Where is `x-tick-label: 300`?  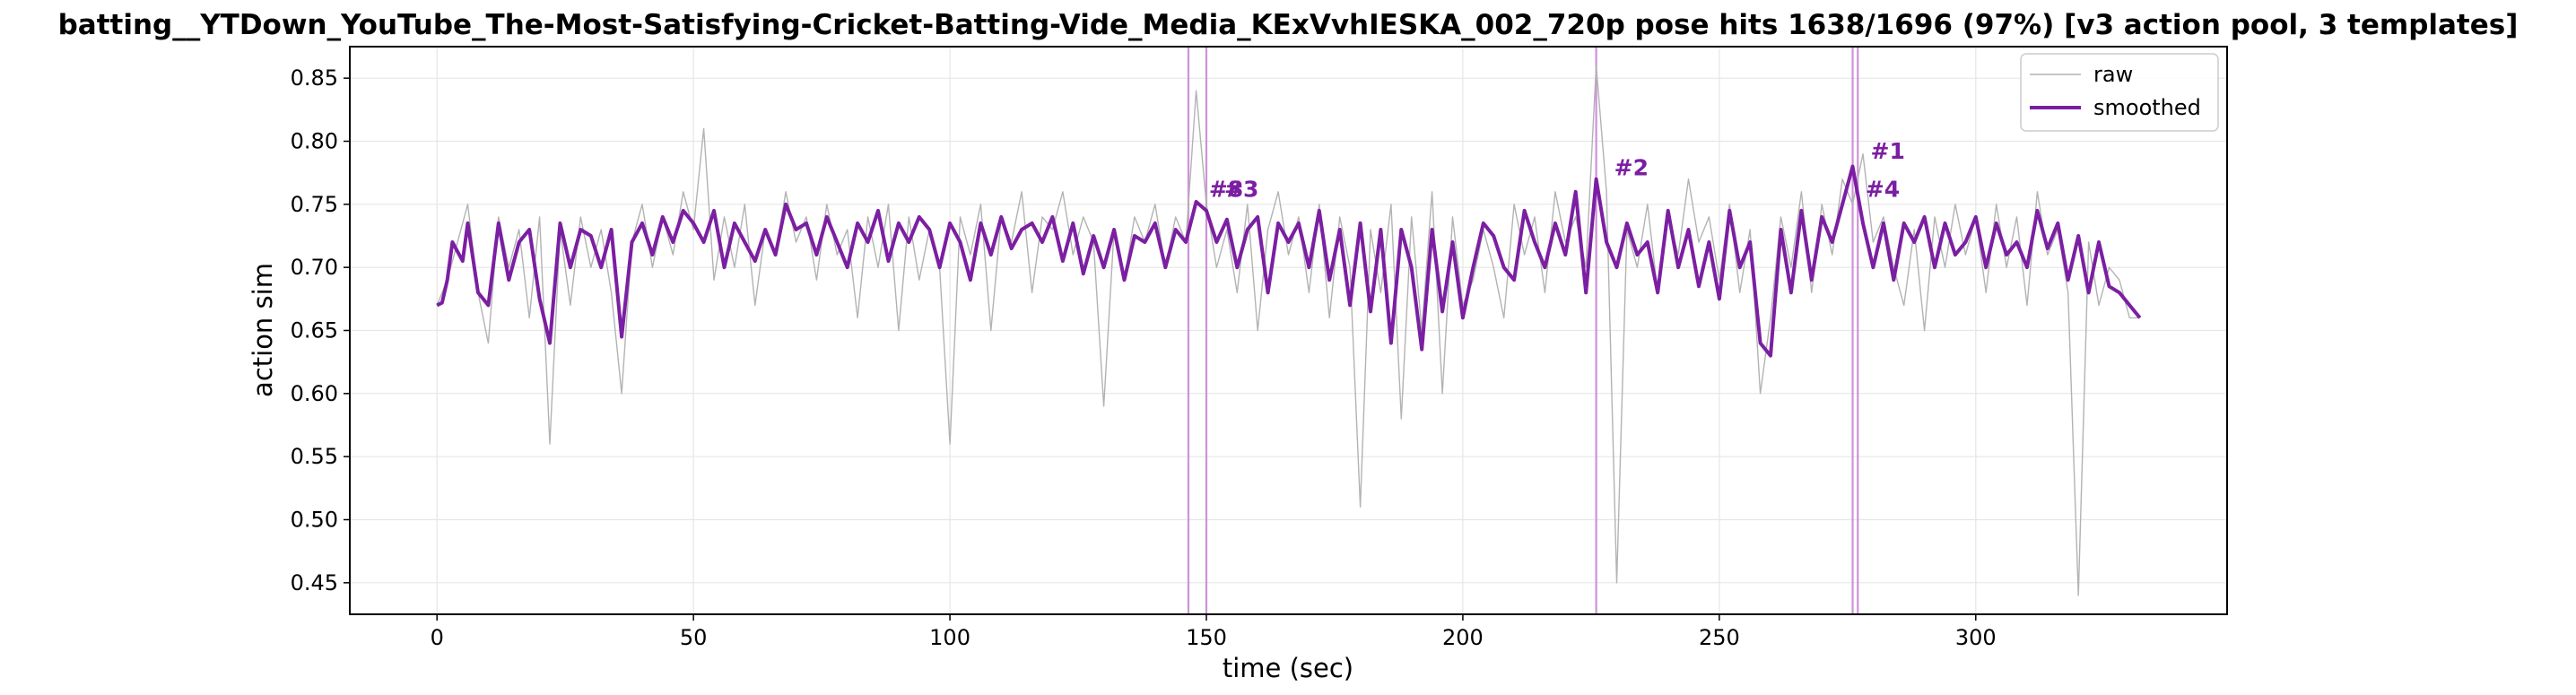 x-tick-label: 300 is located at coordinates (1976, 637).